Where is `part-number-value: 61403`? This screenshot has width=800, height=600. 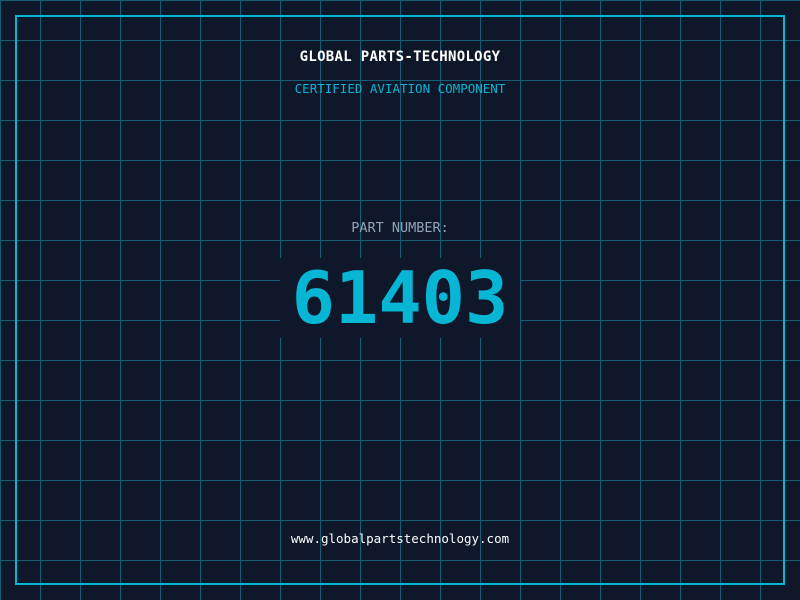 part-number-value: 61403 is located at coordinates (400, 298).